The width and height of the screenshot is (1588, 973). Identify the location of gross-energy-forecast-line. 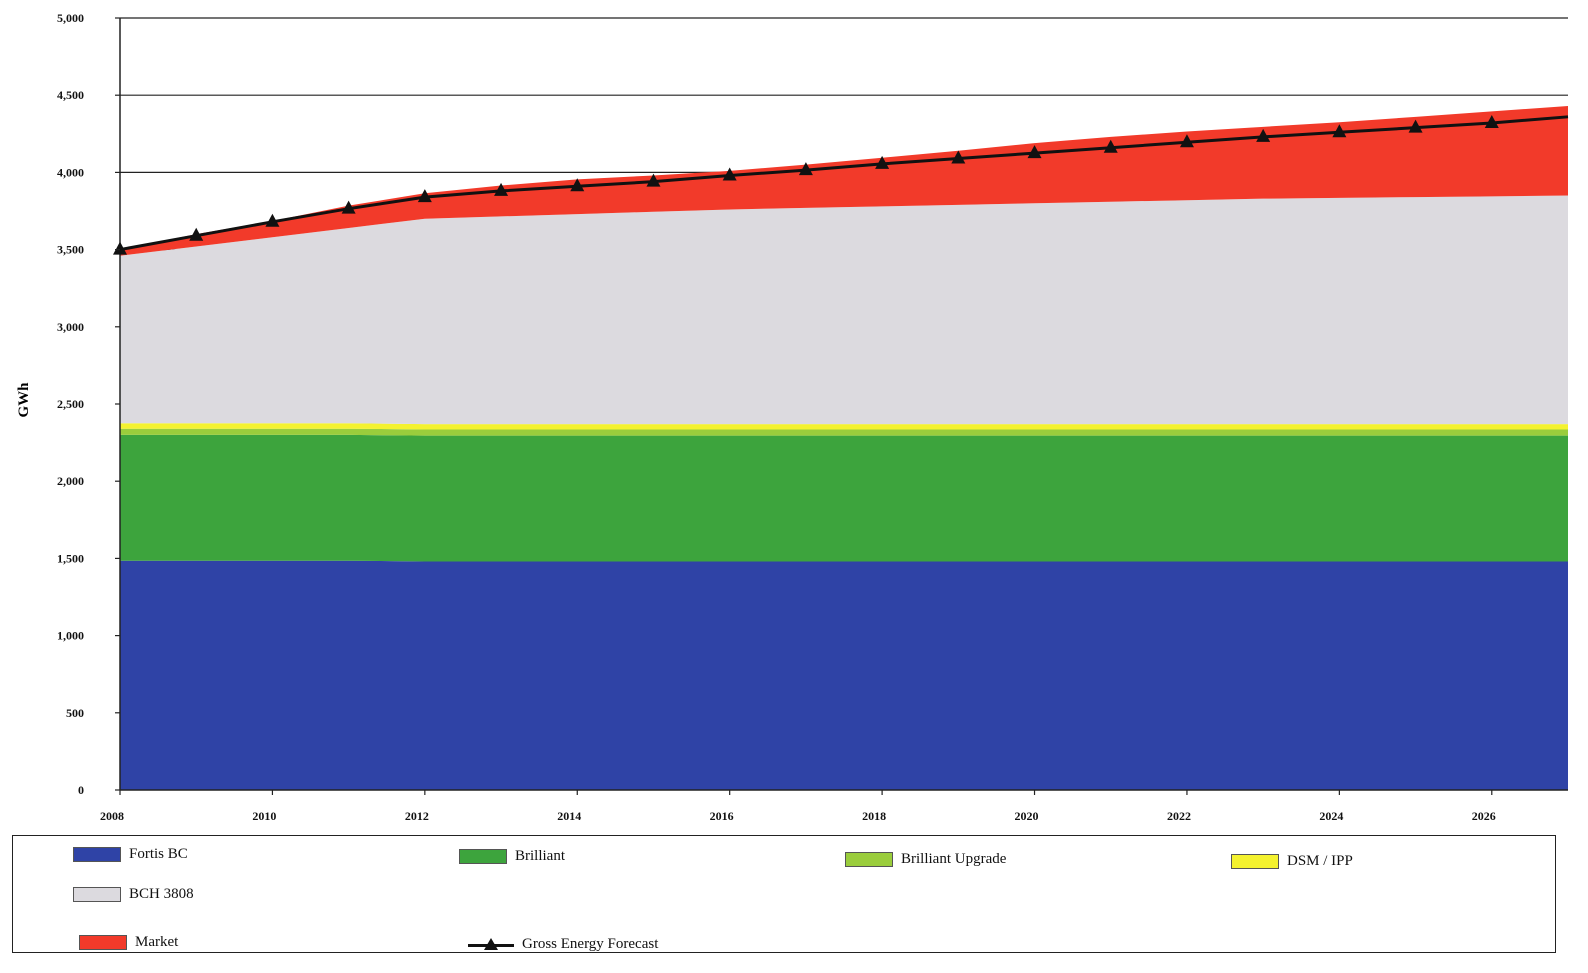
(841, 184).